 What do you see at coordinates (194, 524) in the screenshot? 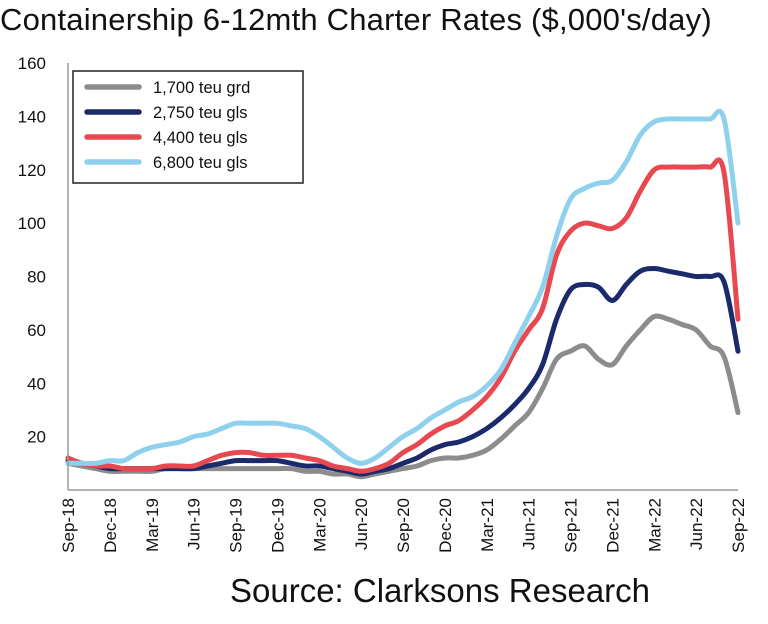
I see `x-tick-label: Jun-19` at bounding box center [194, 524].